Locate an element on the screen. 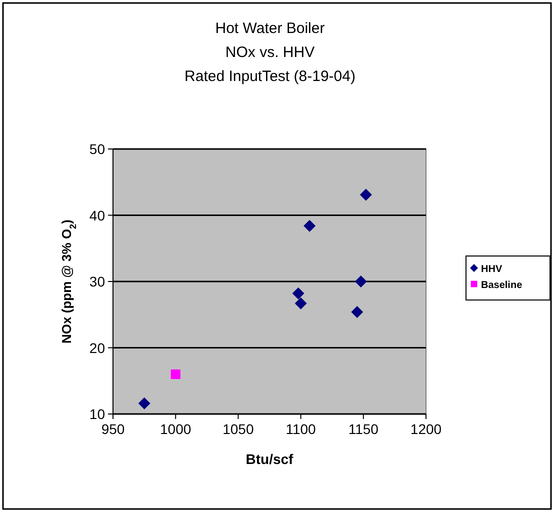  y-tick-label: 10 is located at coordinates (97, 414).